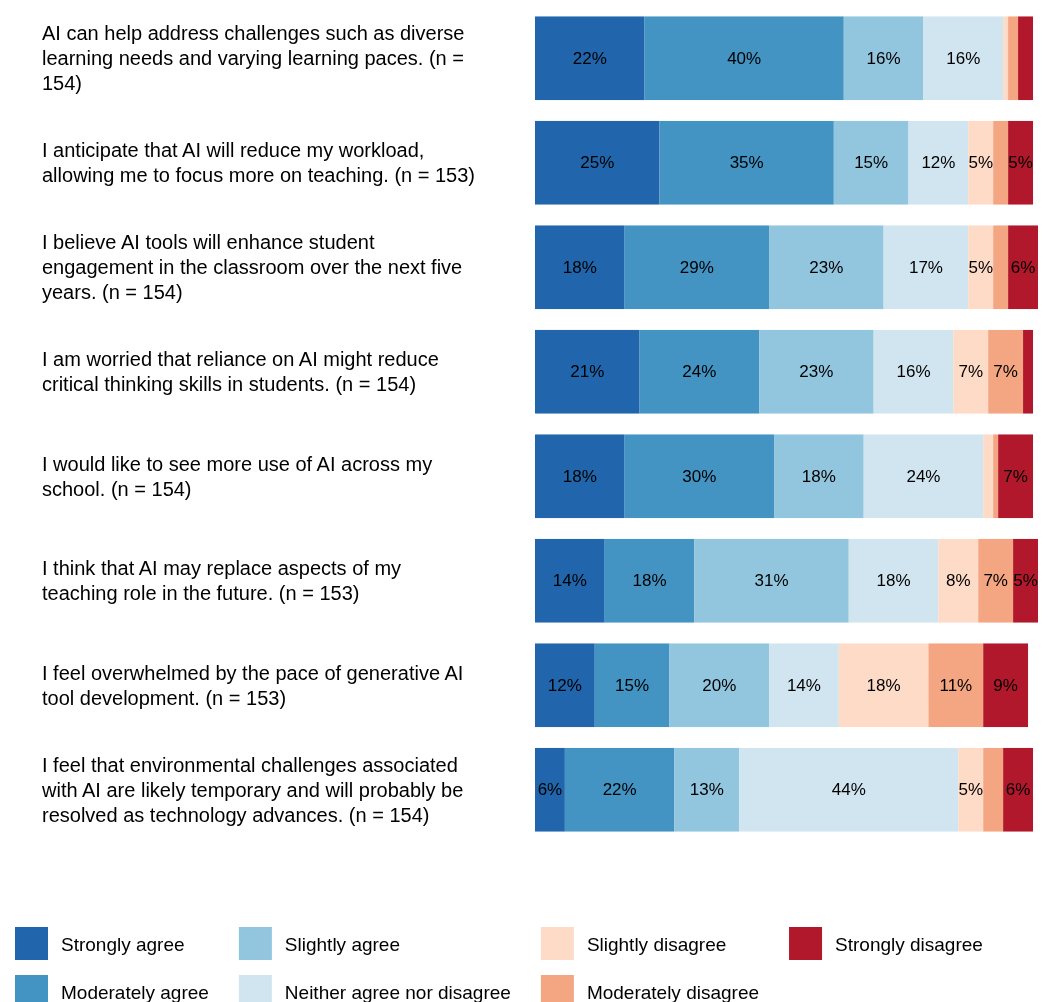 Image resolution: width=1050 pixels, height=1002 pixels. I want to click on data-label: 14%, so click(569, 581).